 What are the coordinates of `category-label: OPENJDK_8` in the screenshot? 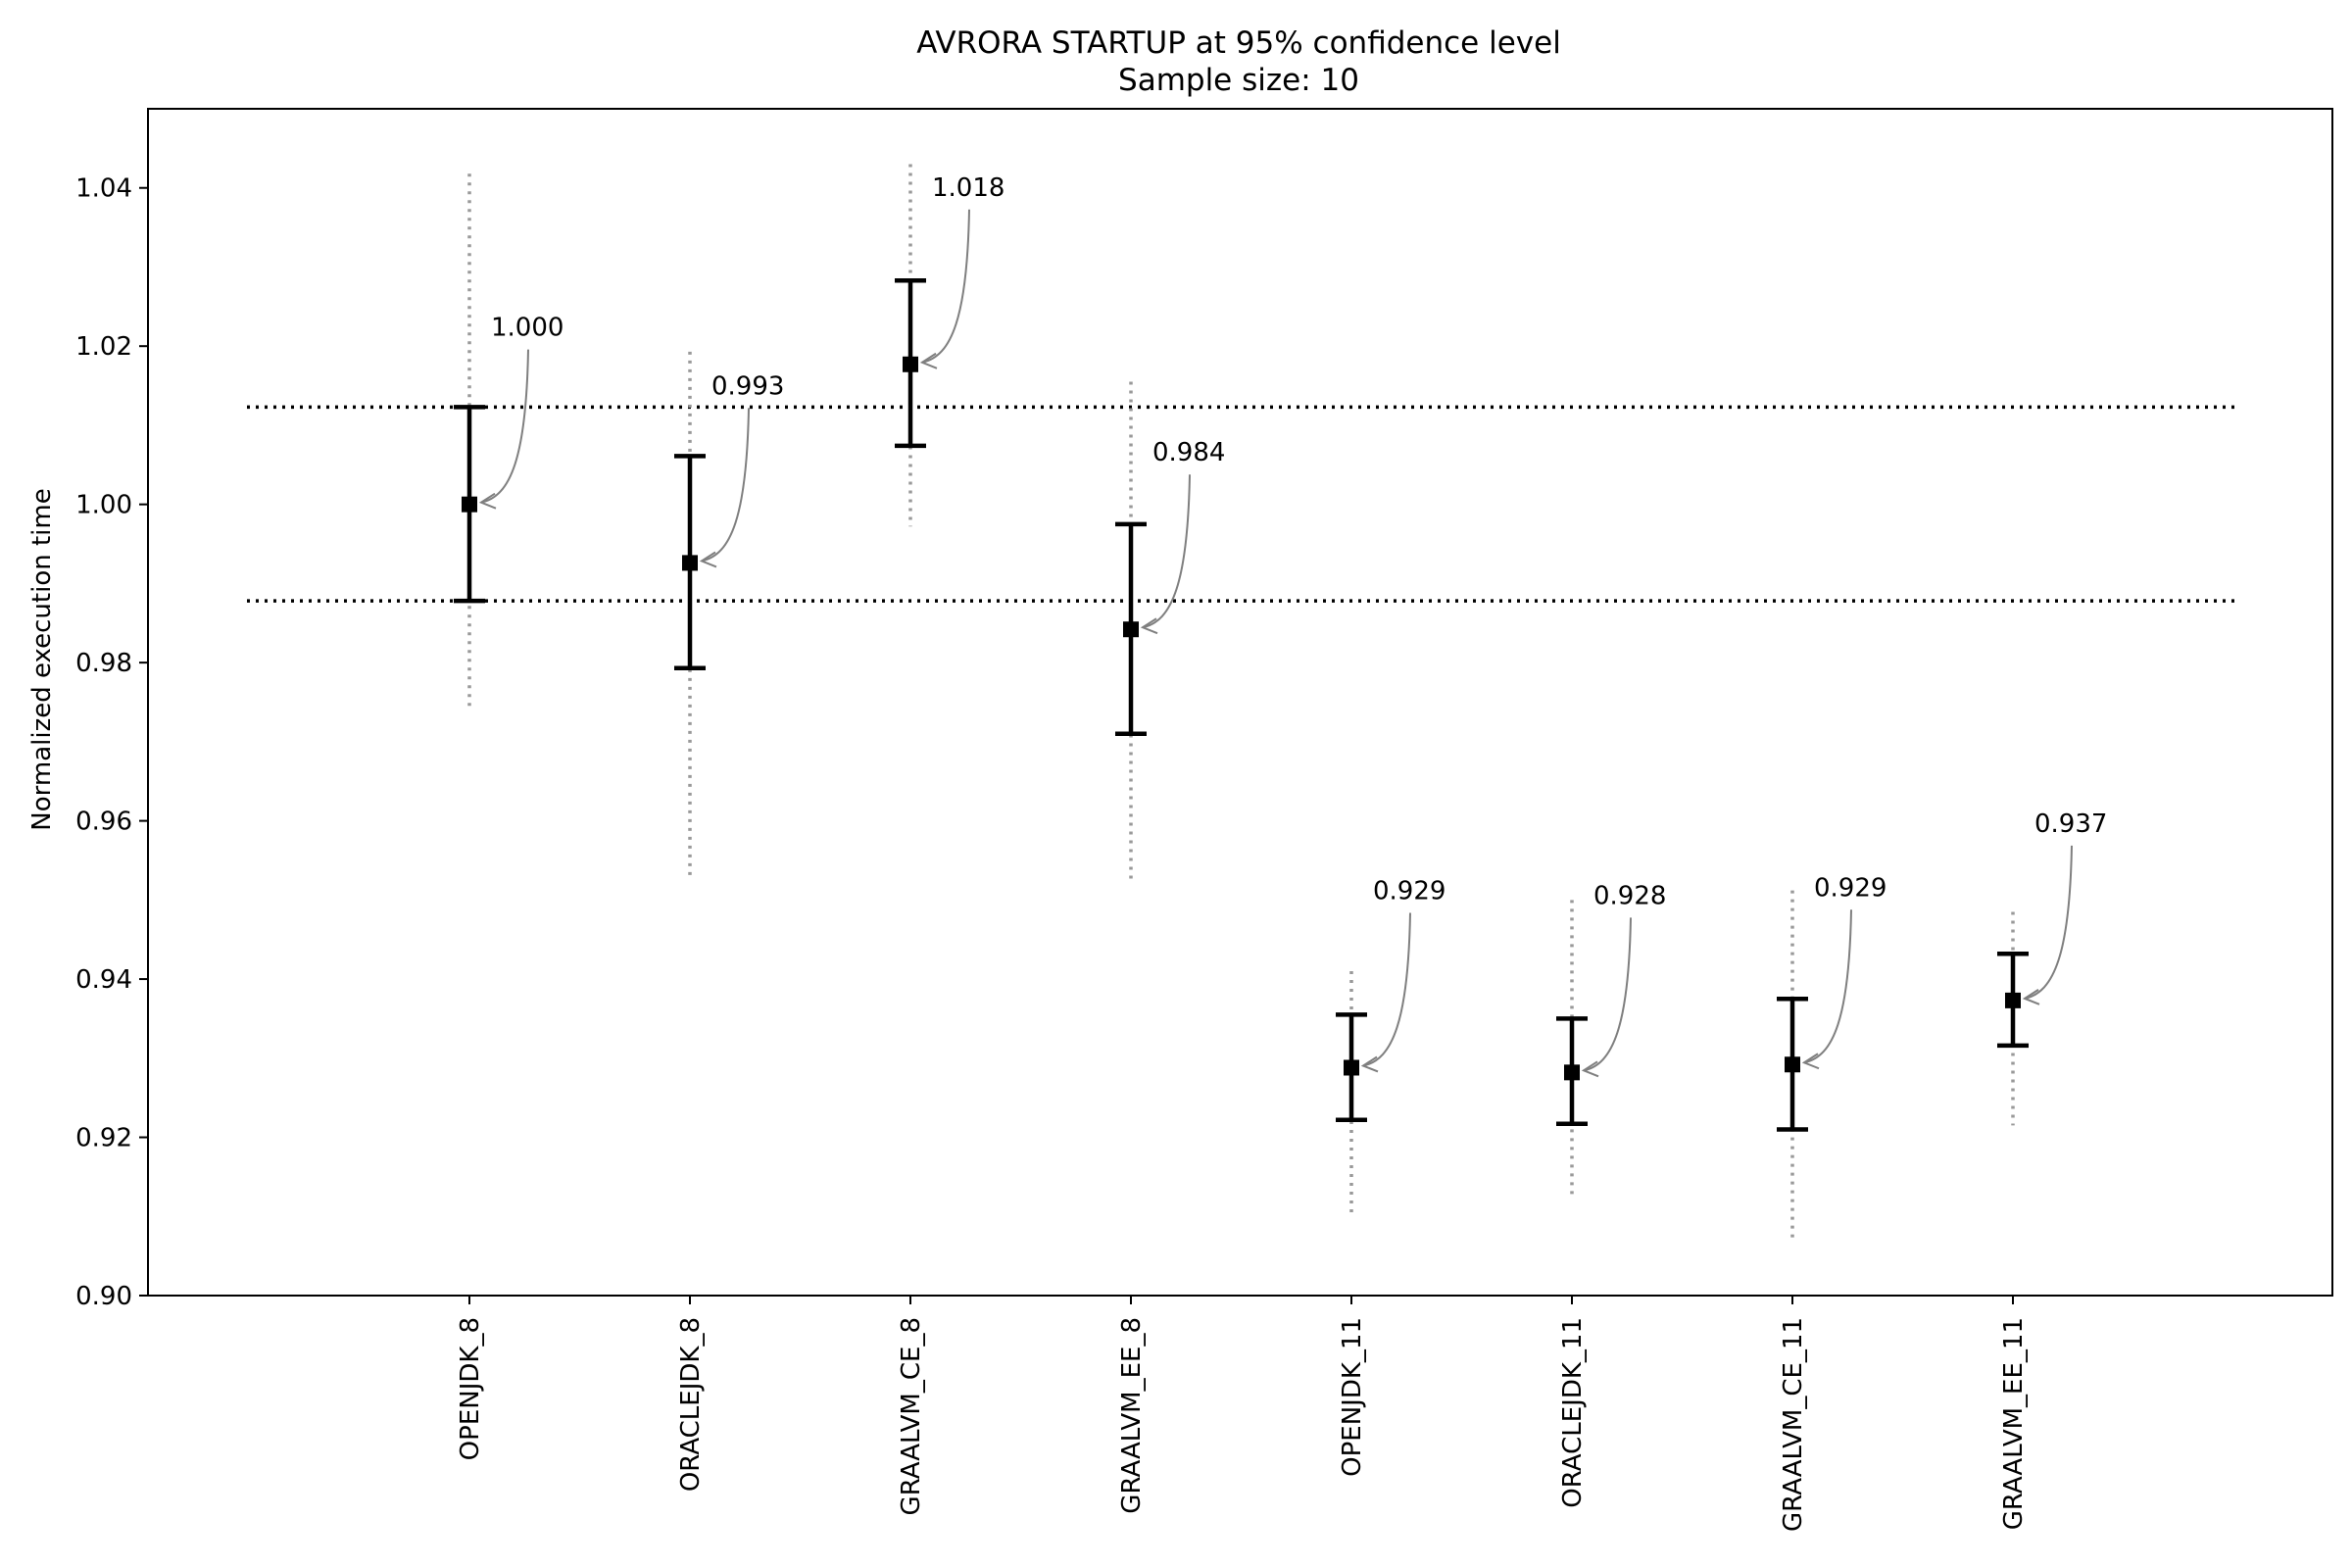 It's located at (470, 1388).